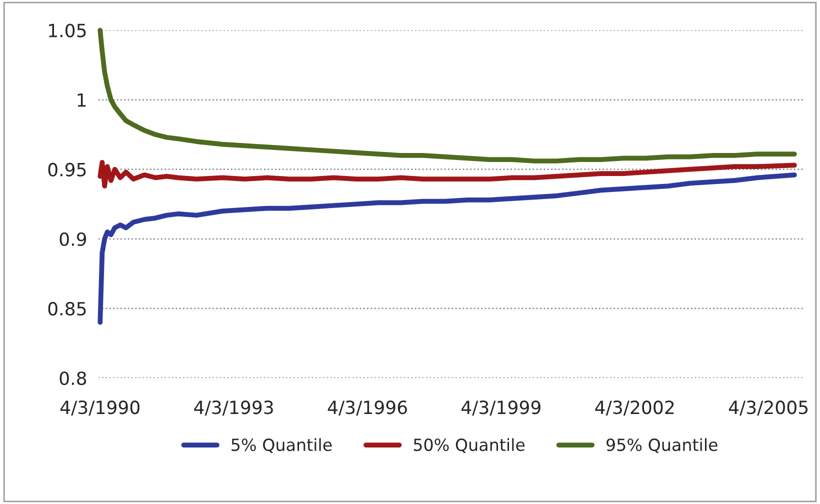 This screenshot has height=504, width=820. I want to click on y-tick-label: 0.8, so click(73, 378).